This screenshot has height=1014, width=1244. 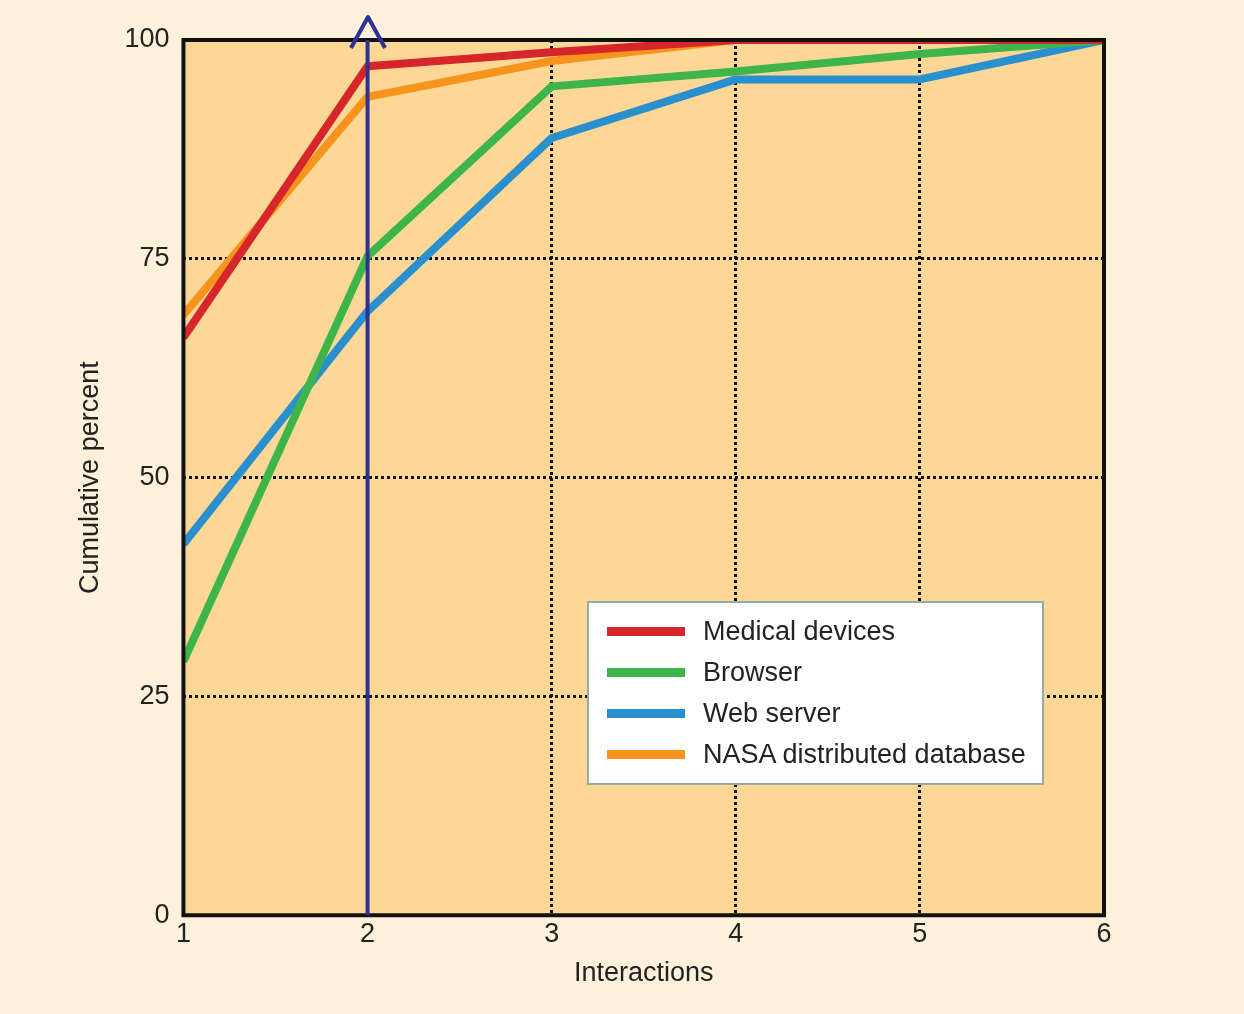 I want to click on y-tick-label: 50, so click(x=154, y=476).